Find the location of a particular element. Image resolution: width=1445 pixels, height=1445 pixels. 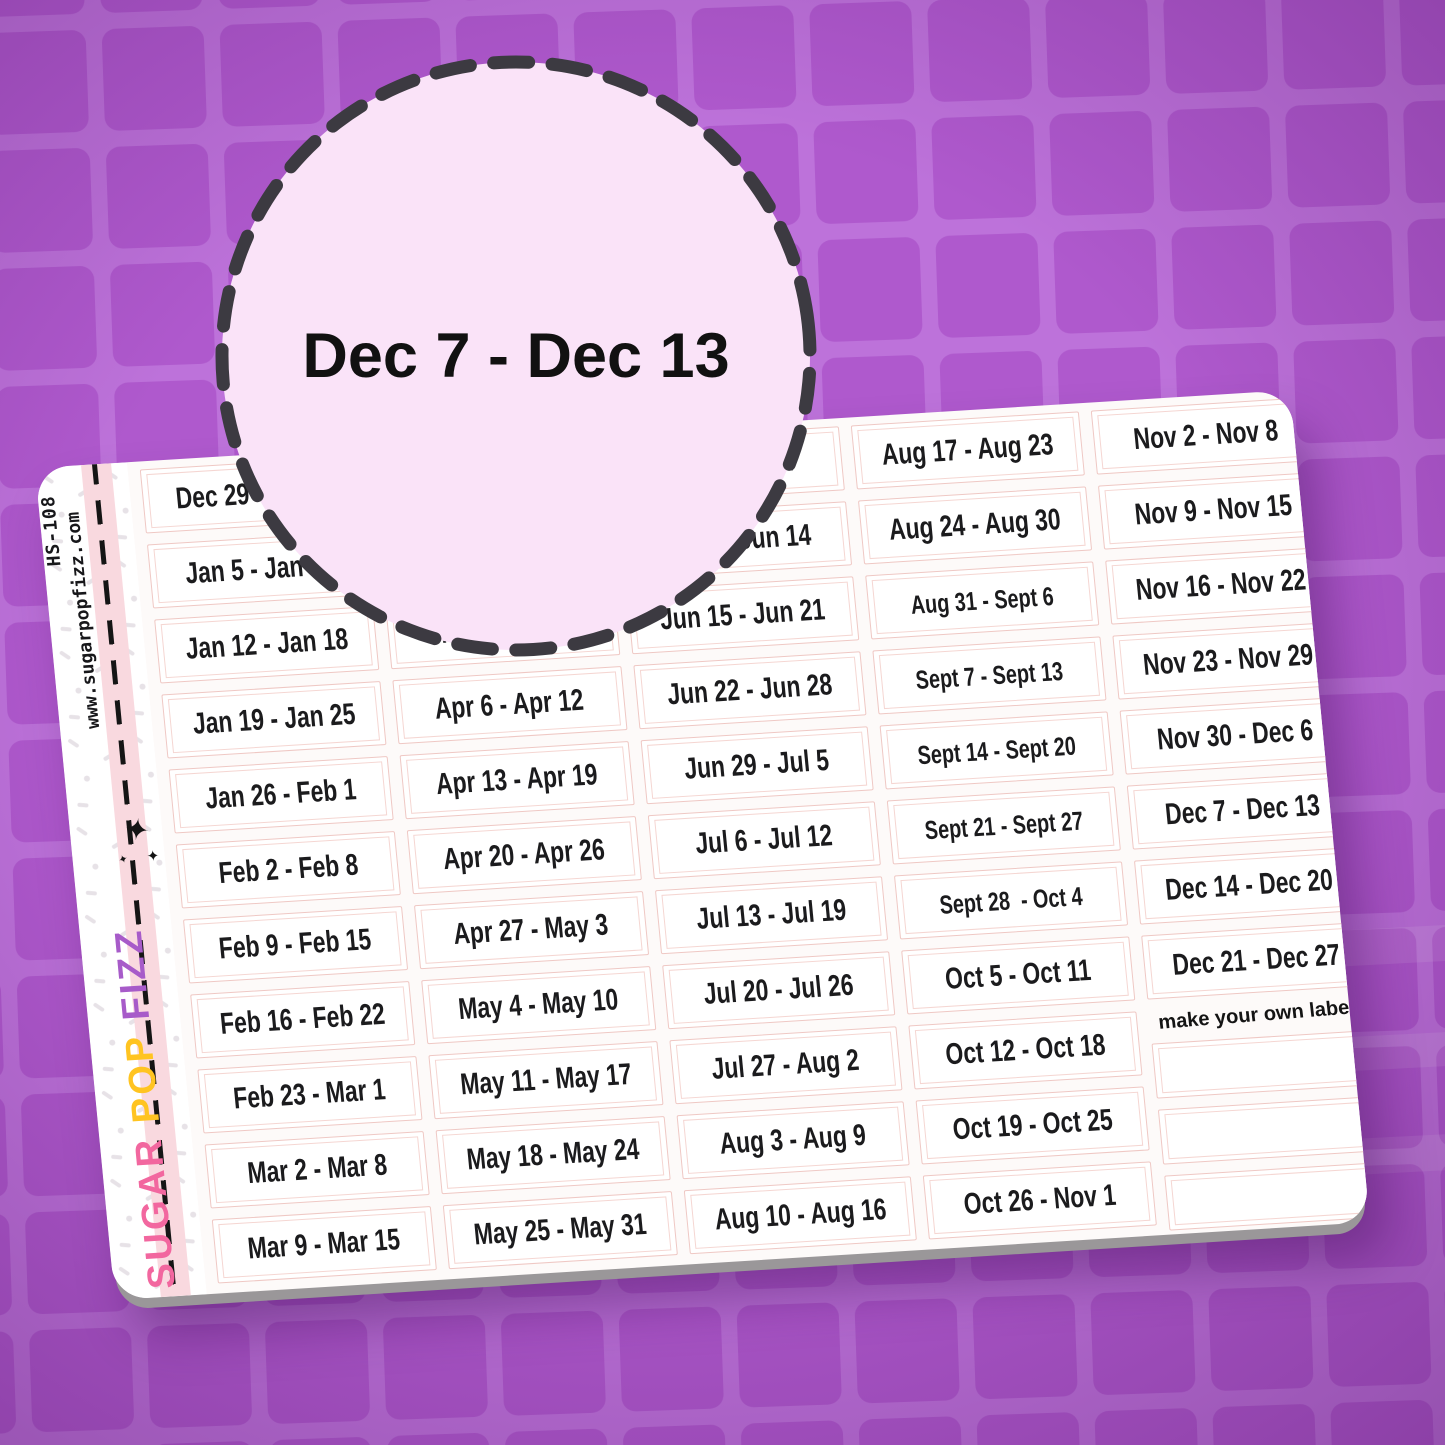

date-label: Nov 30 - Dec 6 is located at coordinates (1235, 735).